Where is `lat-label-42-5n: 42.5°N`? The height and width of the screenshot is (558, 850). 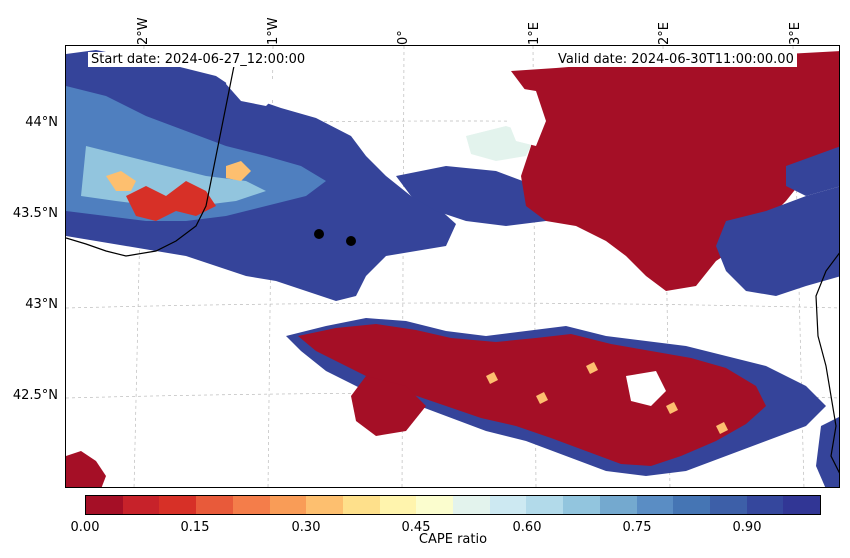 lat-label-42-5n: 42.5°N is located at coordinates (35, 395).